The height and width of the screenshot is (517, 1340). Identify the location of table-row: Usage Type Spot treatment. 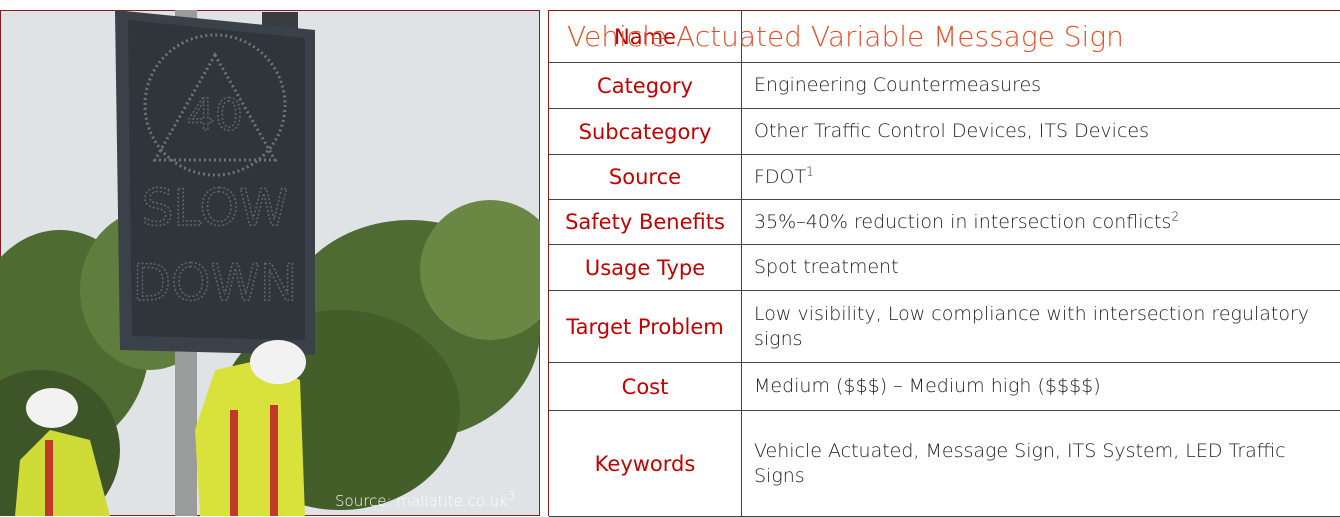
(944, 268).